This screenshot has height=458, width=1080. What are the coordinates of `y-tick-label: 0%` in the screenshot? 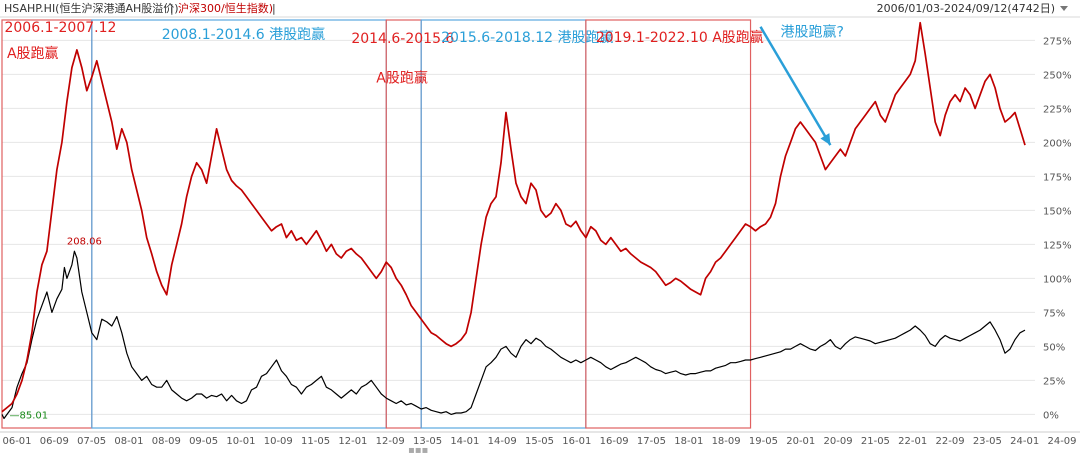 It's located at (1051, 415).